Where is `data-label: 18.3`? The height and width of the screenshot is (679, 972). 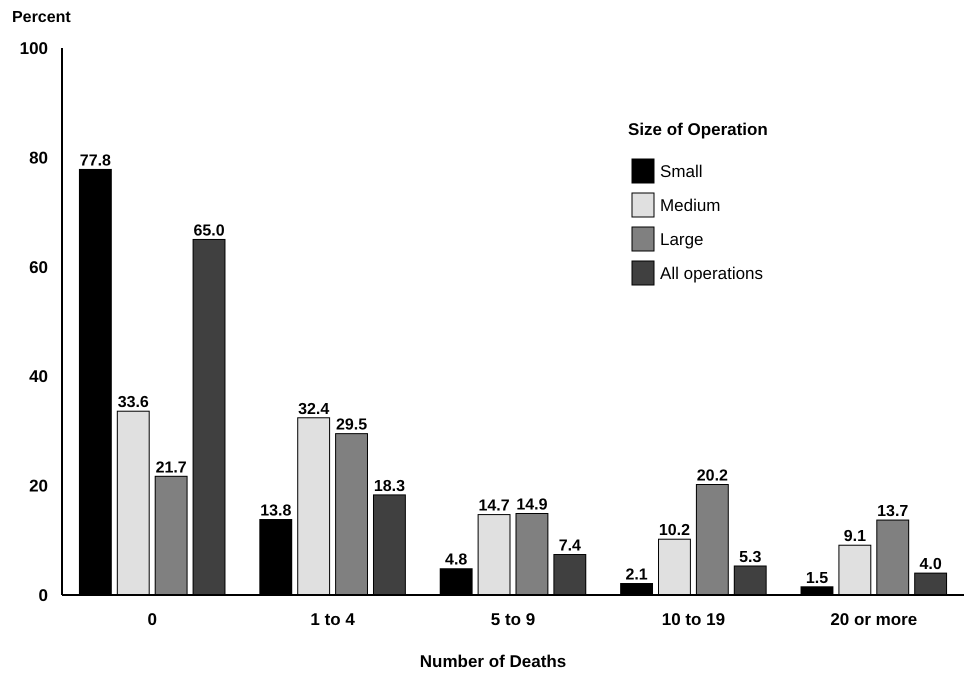
data-label: 18.3 is located at coordinates (390, 486).